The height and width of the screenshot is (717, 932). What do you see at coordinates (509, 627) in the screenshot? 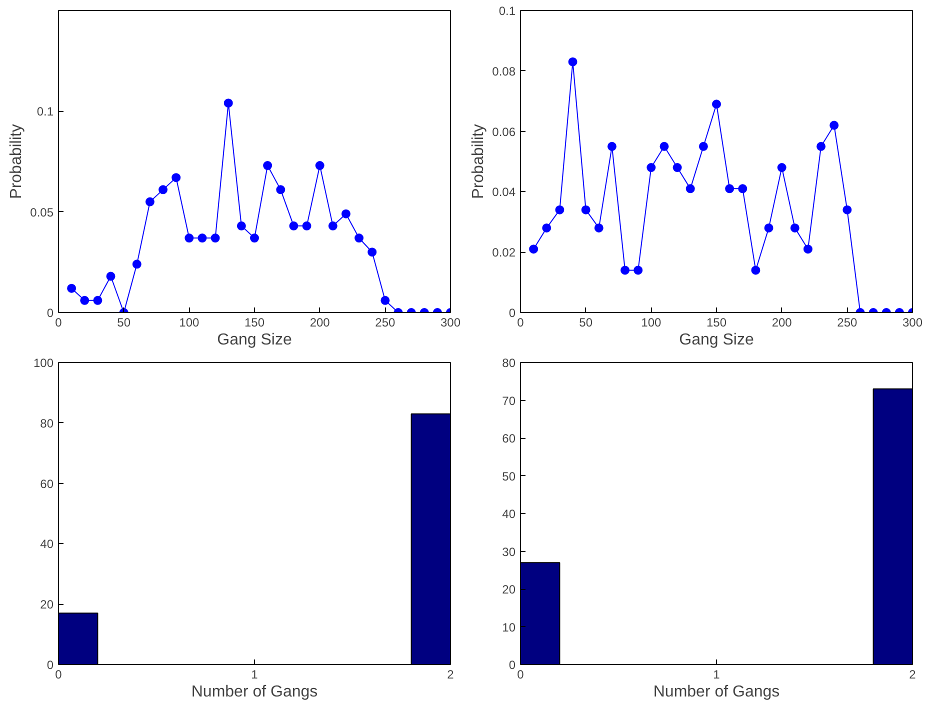
I see `y-tick-label: 10` at bounding box center [509, 627].